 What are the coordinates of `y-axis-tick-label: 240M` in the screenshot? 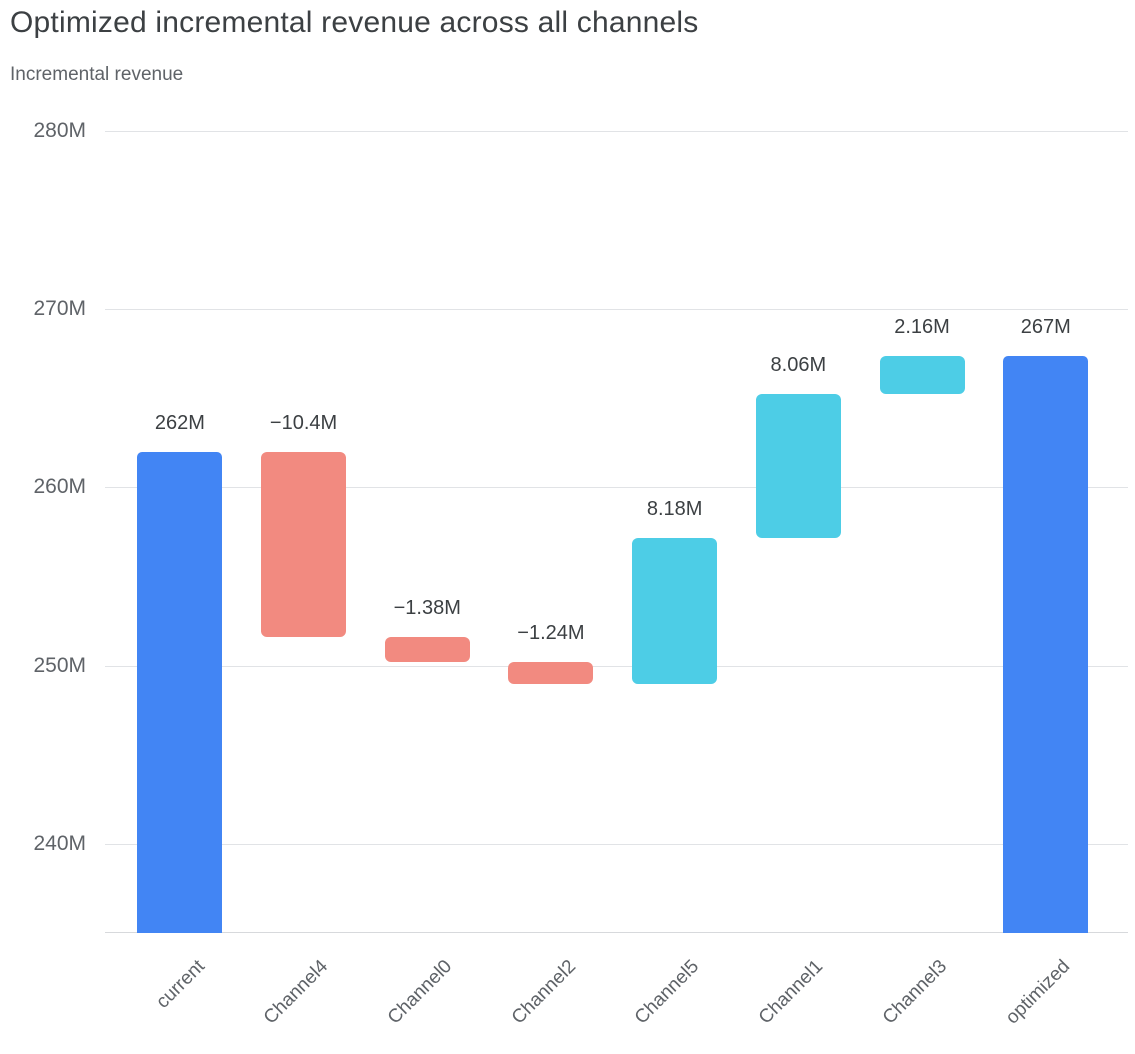 It's located at (59, 843).